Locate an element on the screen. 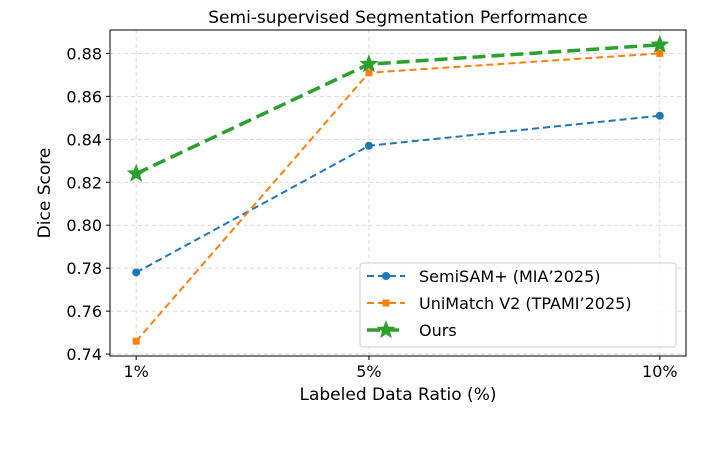 This screenshot has width=728, height=454. y-tick-label: 0.78 is located at coordinates (84, 268).